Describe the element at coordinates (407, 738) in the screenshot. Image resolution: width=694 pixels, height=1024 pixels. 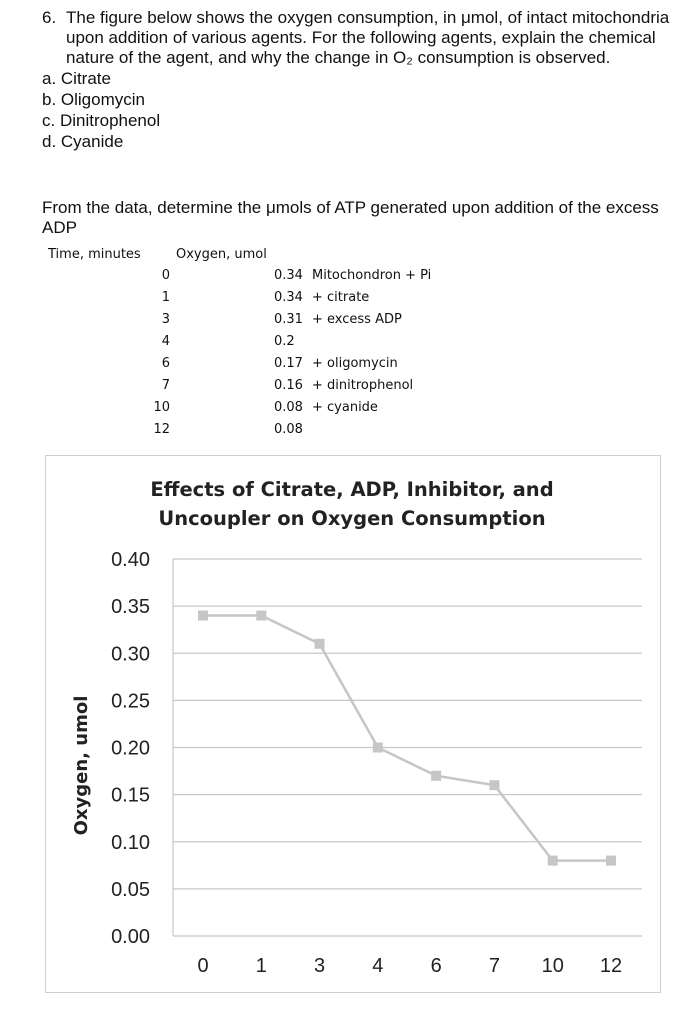
I see `series-line` at that location.